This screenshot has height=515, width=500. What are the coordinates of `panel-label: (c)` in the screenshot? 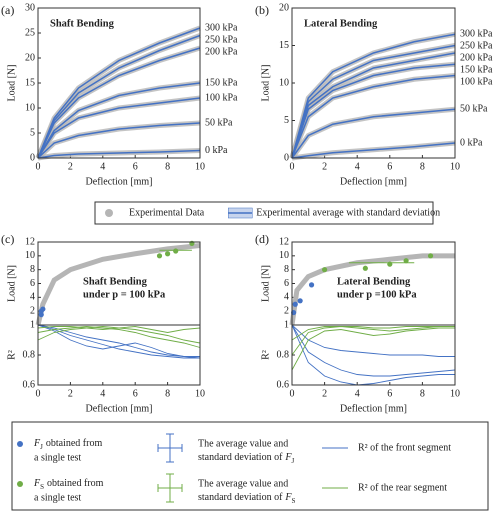 It's located at (7, 239).